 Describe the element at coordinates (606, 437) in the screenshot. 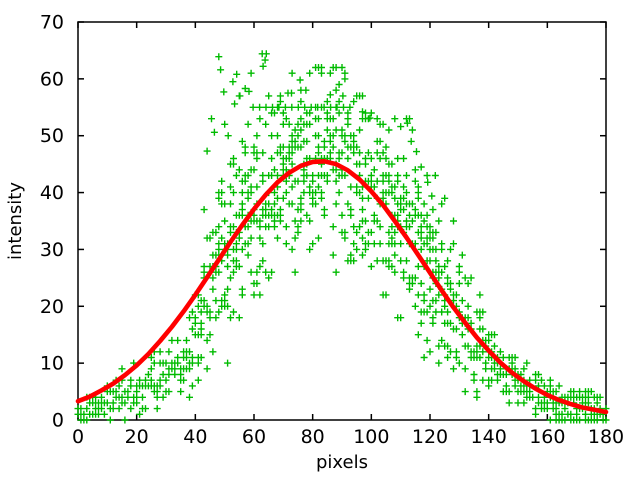

I see `x-tick-label: 180` at that location.